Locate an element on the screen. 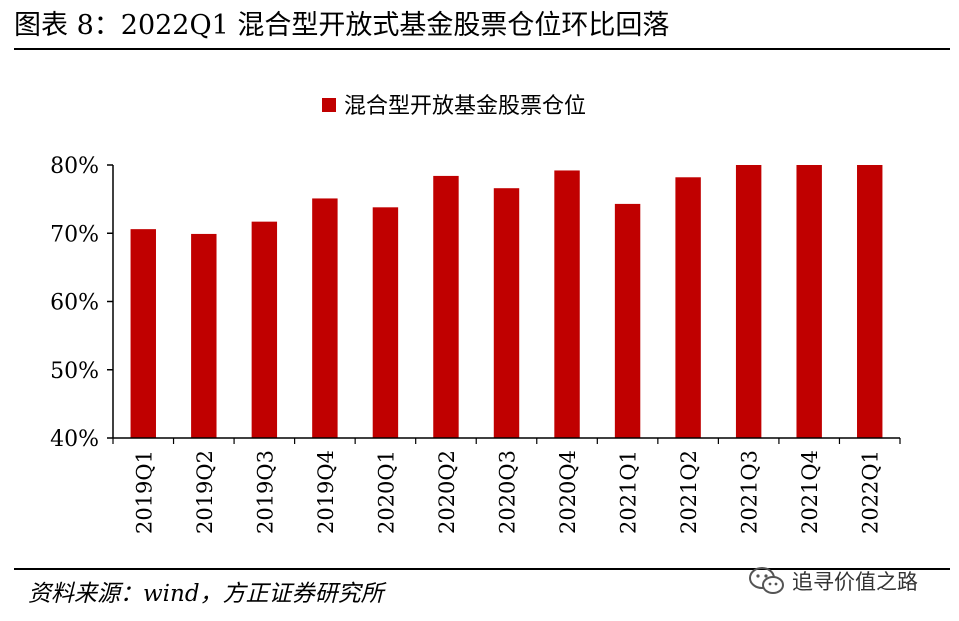  watermark: 追寻价值之路 is located at coordinates (833, 581).